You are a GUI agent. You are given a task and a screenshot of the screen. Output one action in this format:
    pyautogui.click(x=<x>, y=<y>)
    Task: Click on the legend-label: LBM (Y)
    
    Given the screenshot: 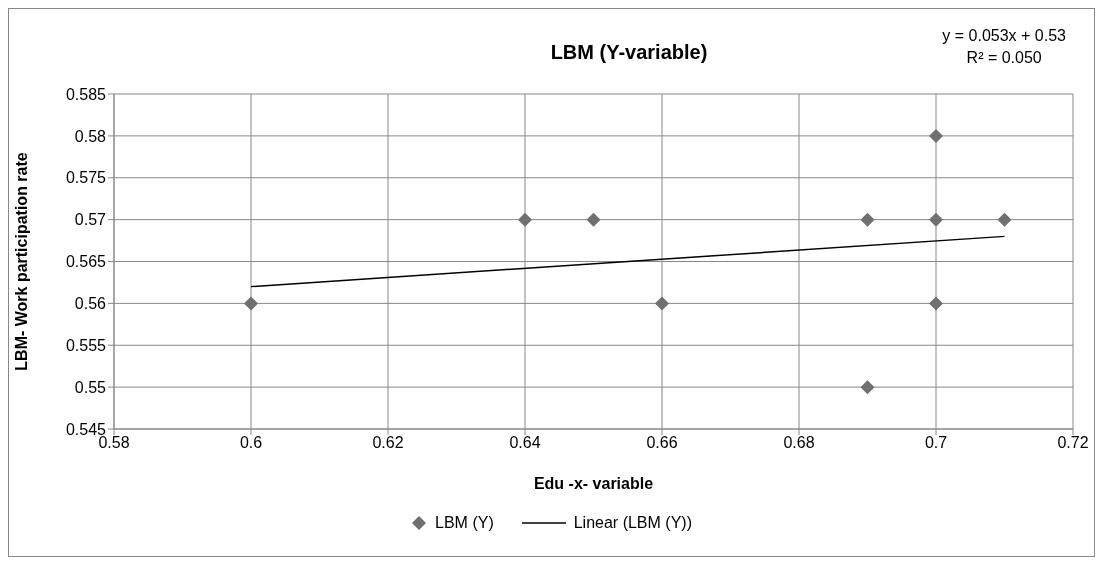 What is the action you would take?
    pyautogui.click(x=464, y=523)
    